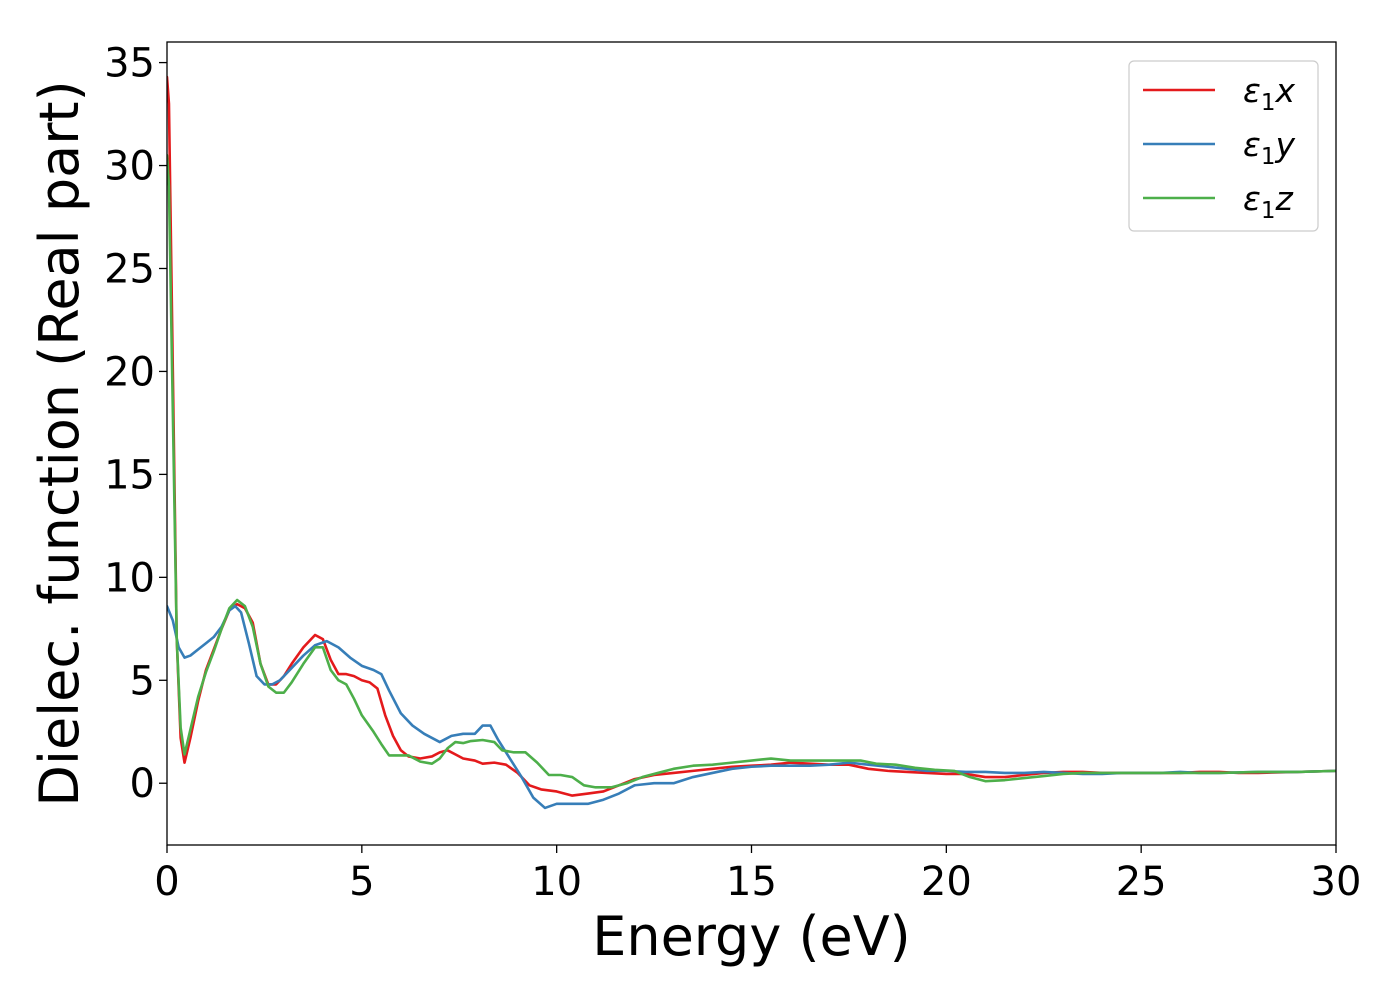 This screenshot has height=1000, width=1400. Describe the element at coordinates (1269, 93) in the screenshot. I see `legend-label-x: ε1x` at that location.